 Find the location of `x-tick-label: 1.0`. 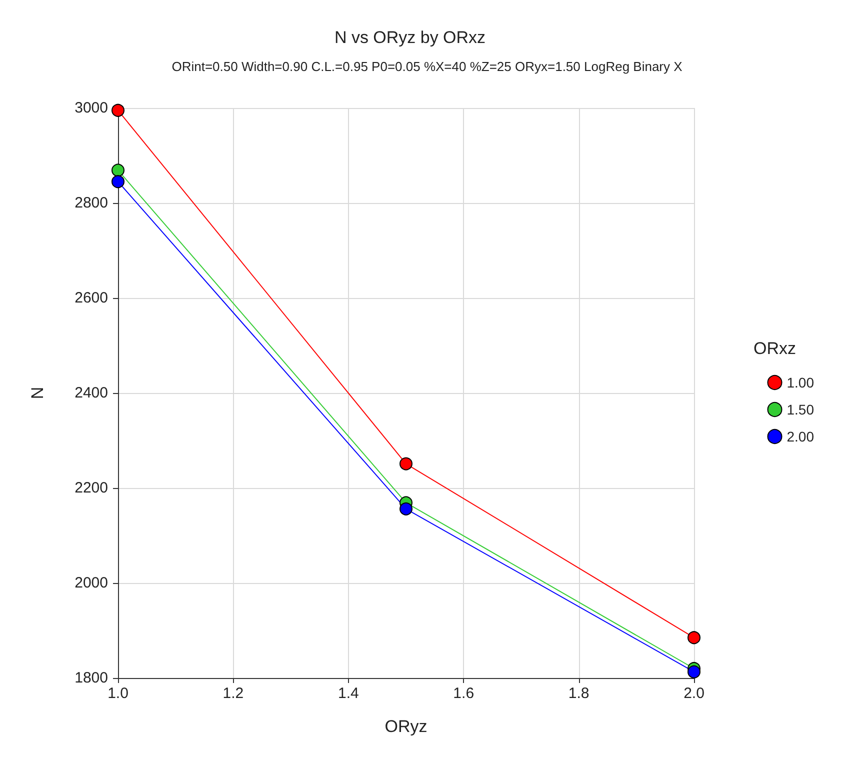

x-tick-label: 1.0 is located at coordinates (118, 693).